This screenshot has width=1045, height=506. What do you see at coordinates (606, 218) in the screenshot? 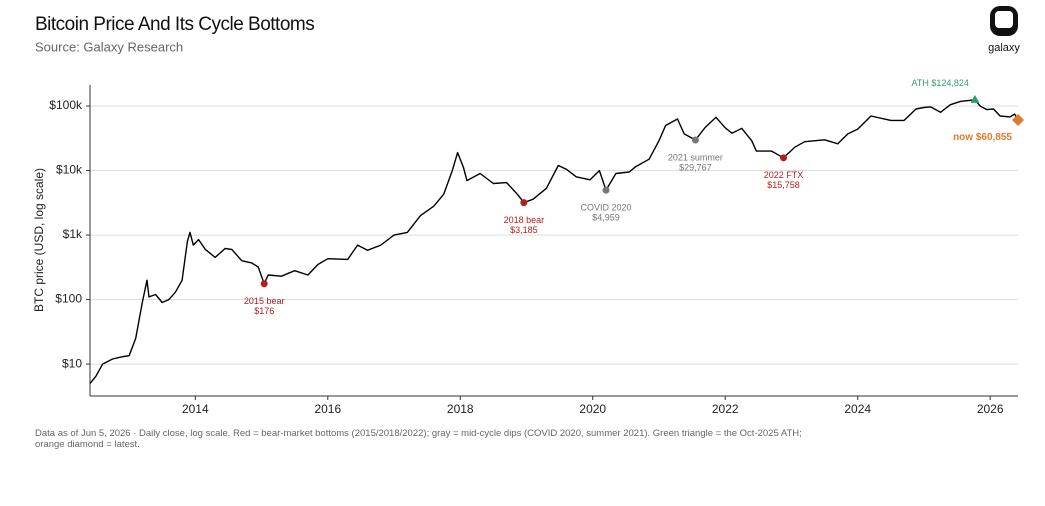
I see `annotation-value: $4,959` at bounding box center [606, 218].